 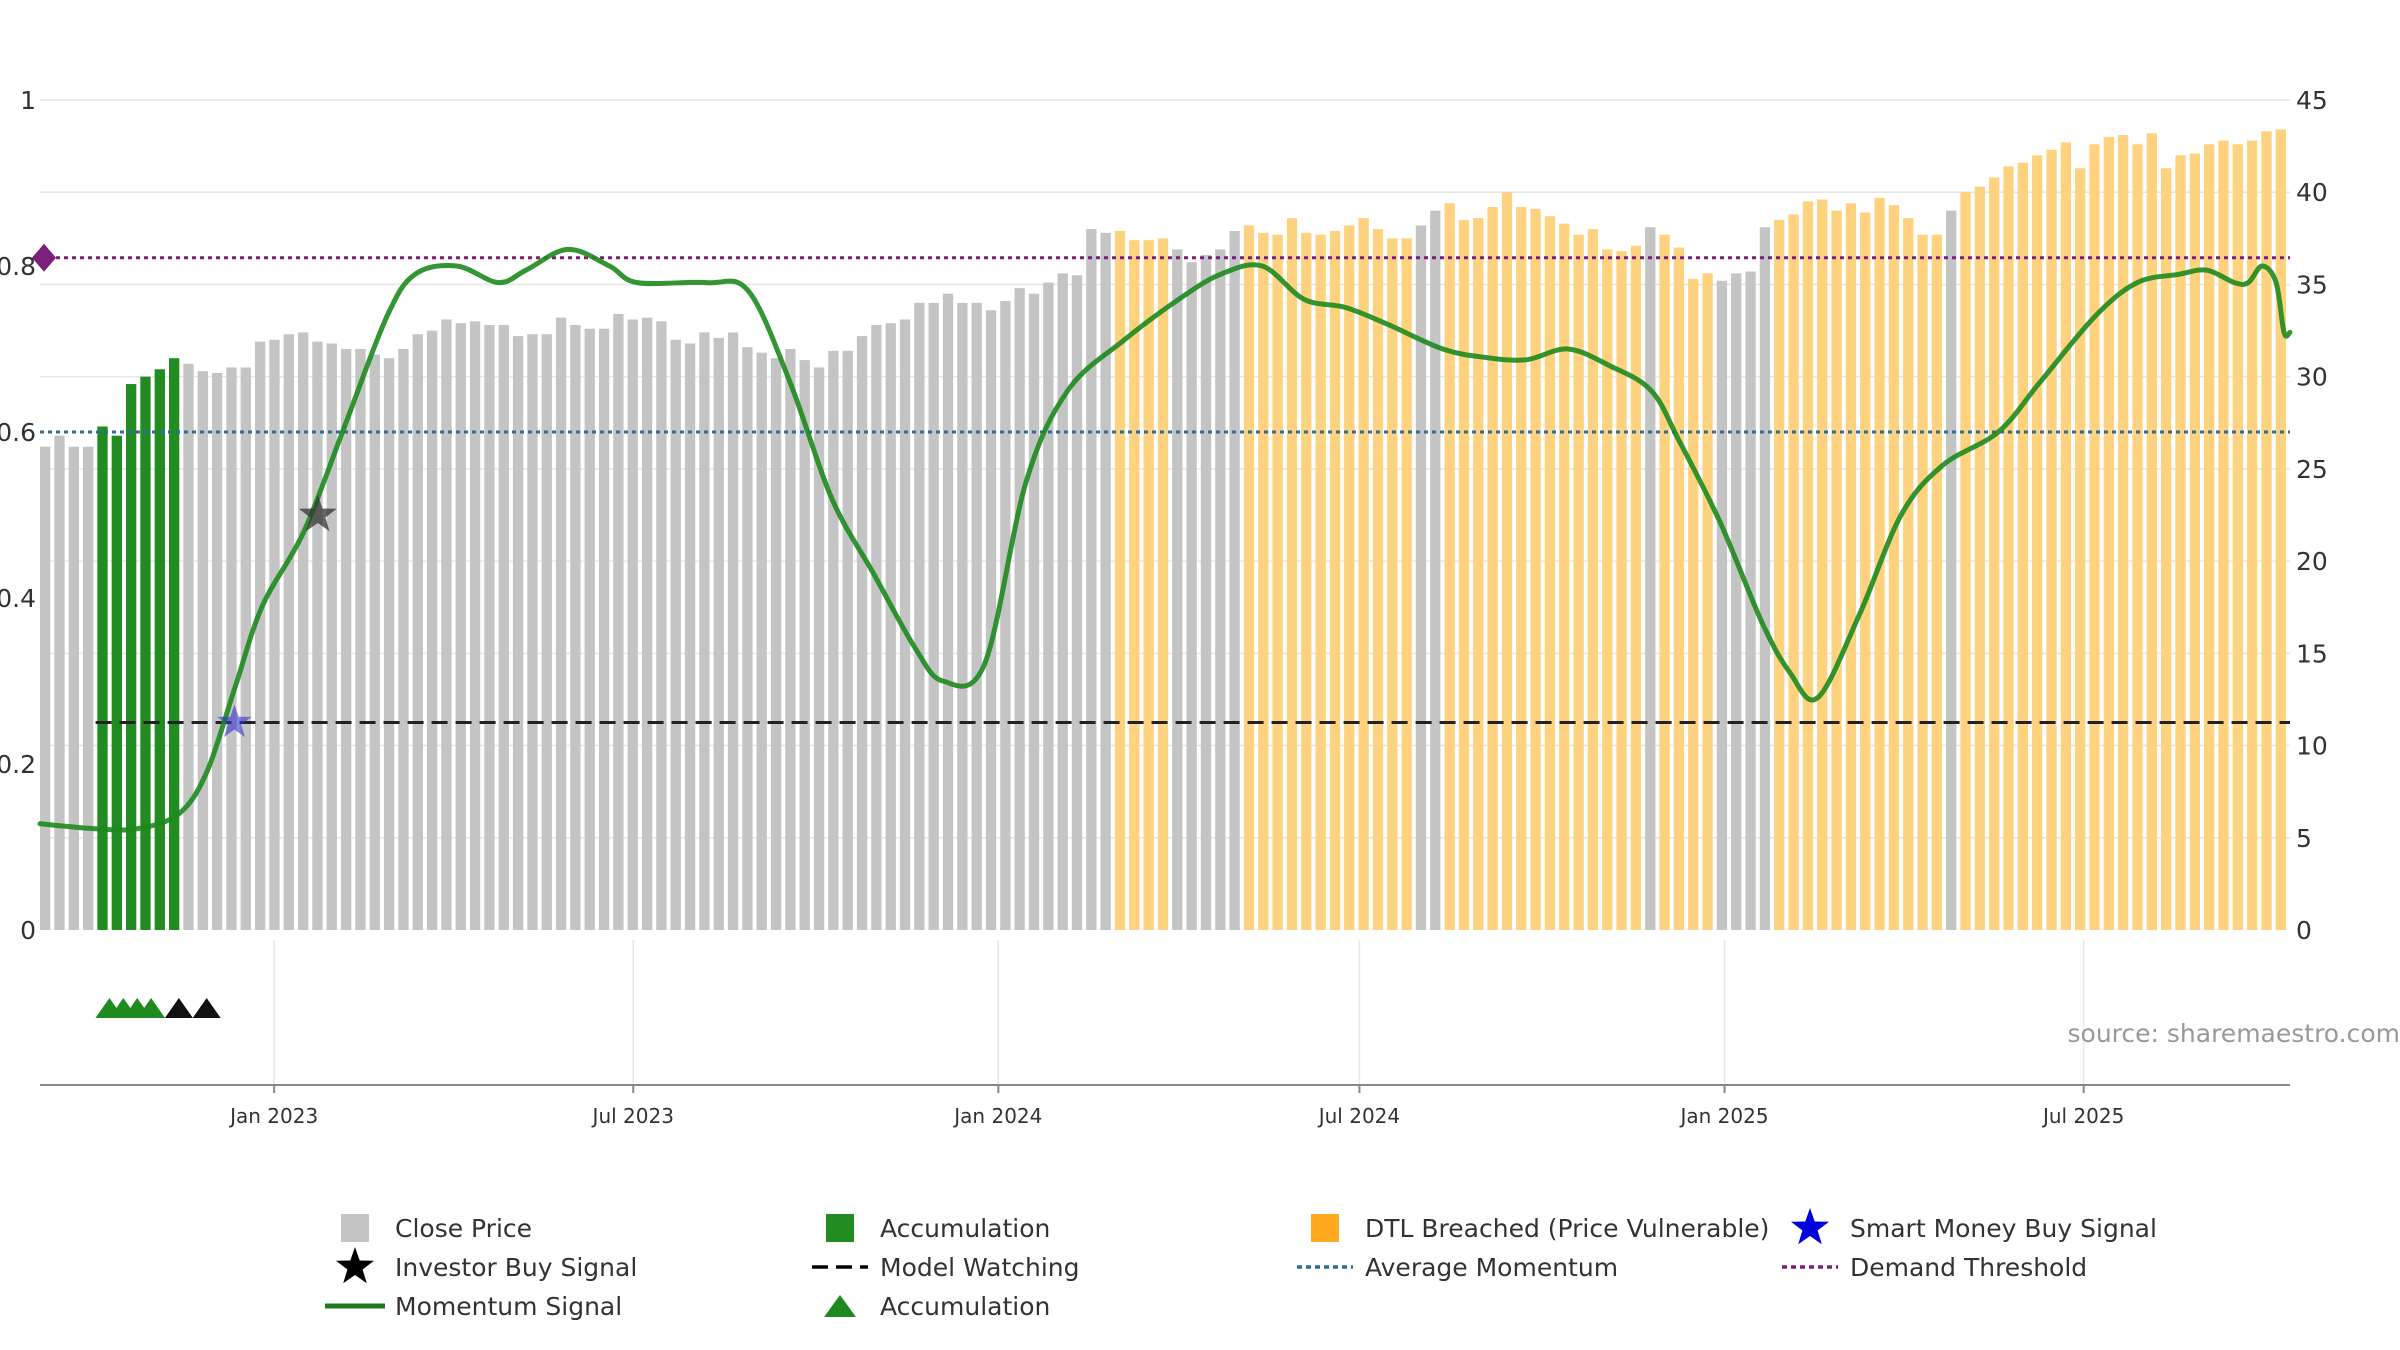 What do you see at coordinates (2234, 1033) in the screenshot?
I see `source-label: source: sharemaestro.com` at bounding box center [2234, 1033].